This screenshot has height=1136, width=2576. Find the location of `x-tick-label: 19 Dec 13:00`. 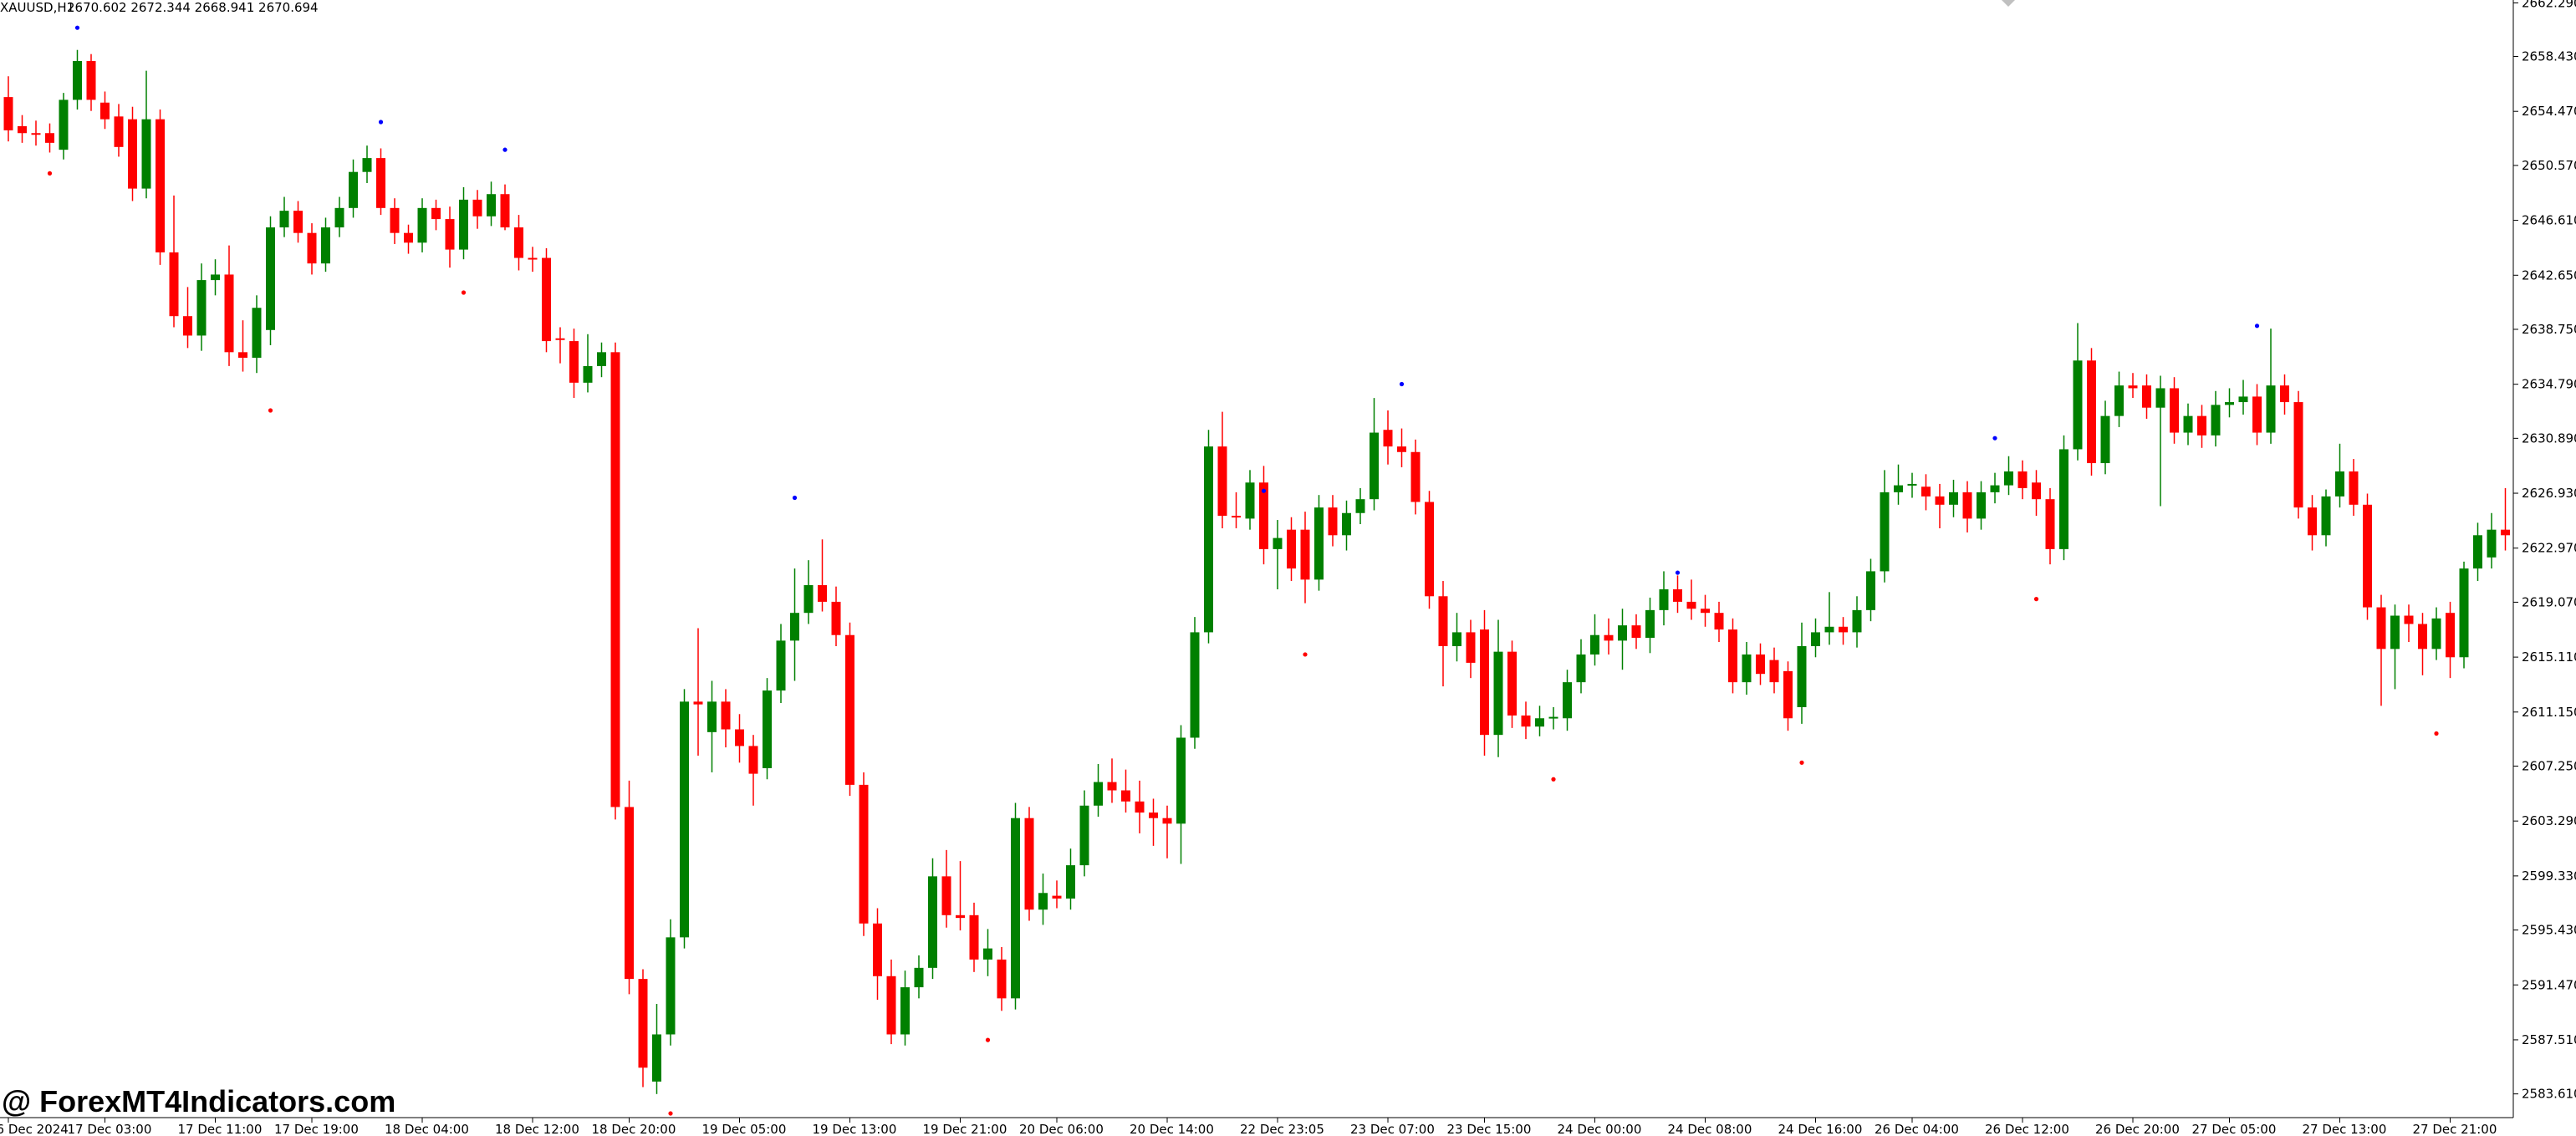

x-tick-label: 19 Dec 13:00 is located at coordinates (855, 1129).